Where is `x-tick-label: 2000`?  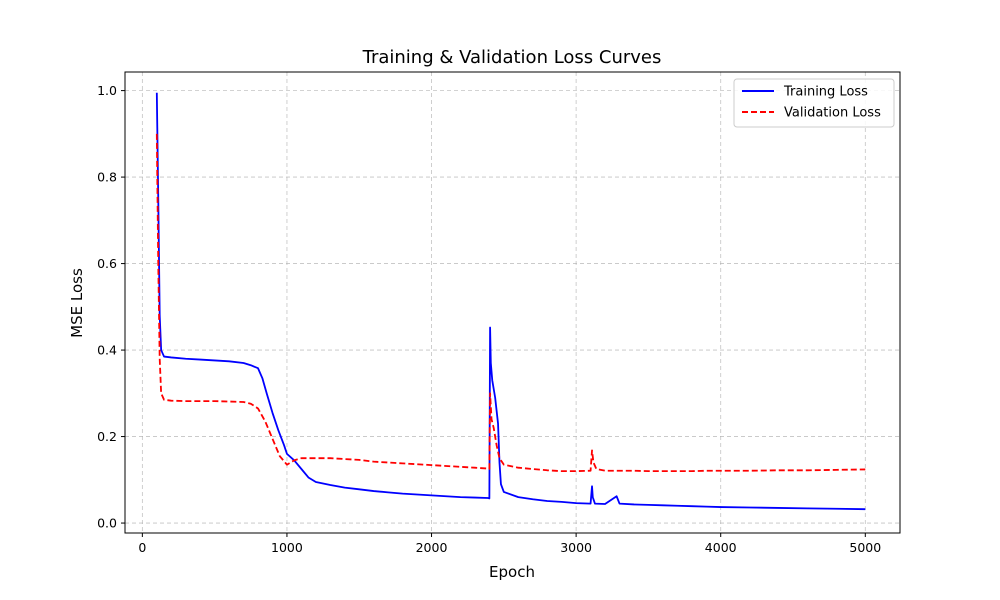
x-tick-label: 2000 is located at coordinates (432, 547).